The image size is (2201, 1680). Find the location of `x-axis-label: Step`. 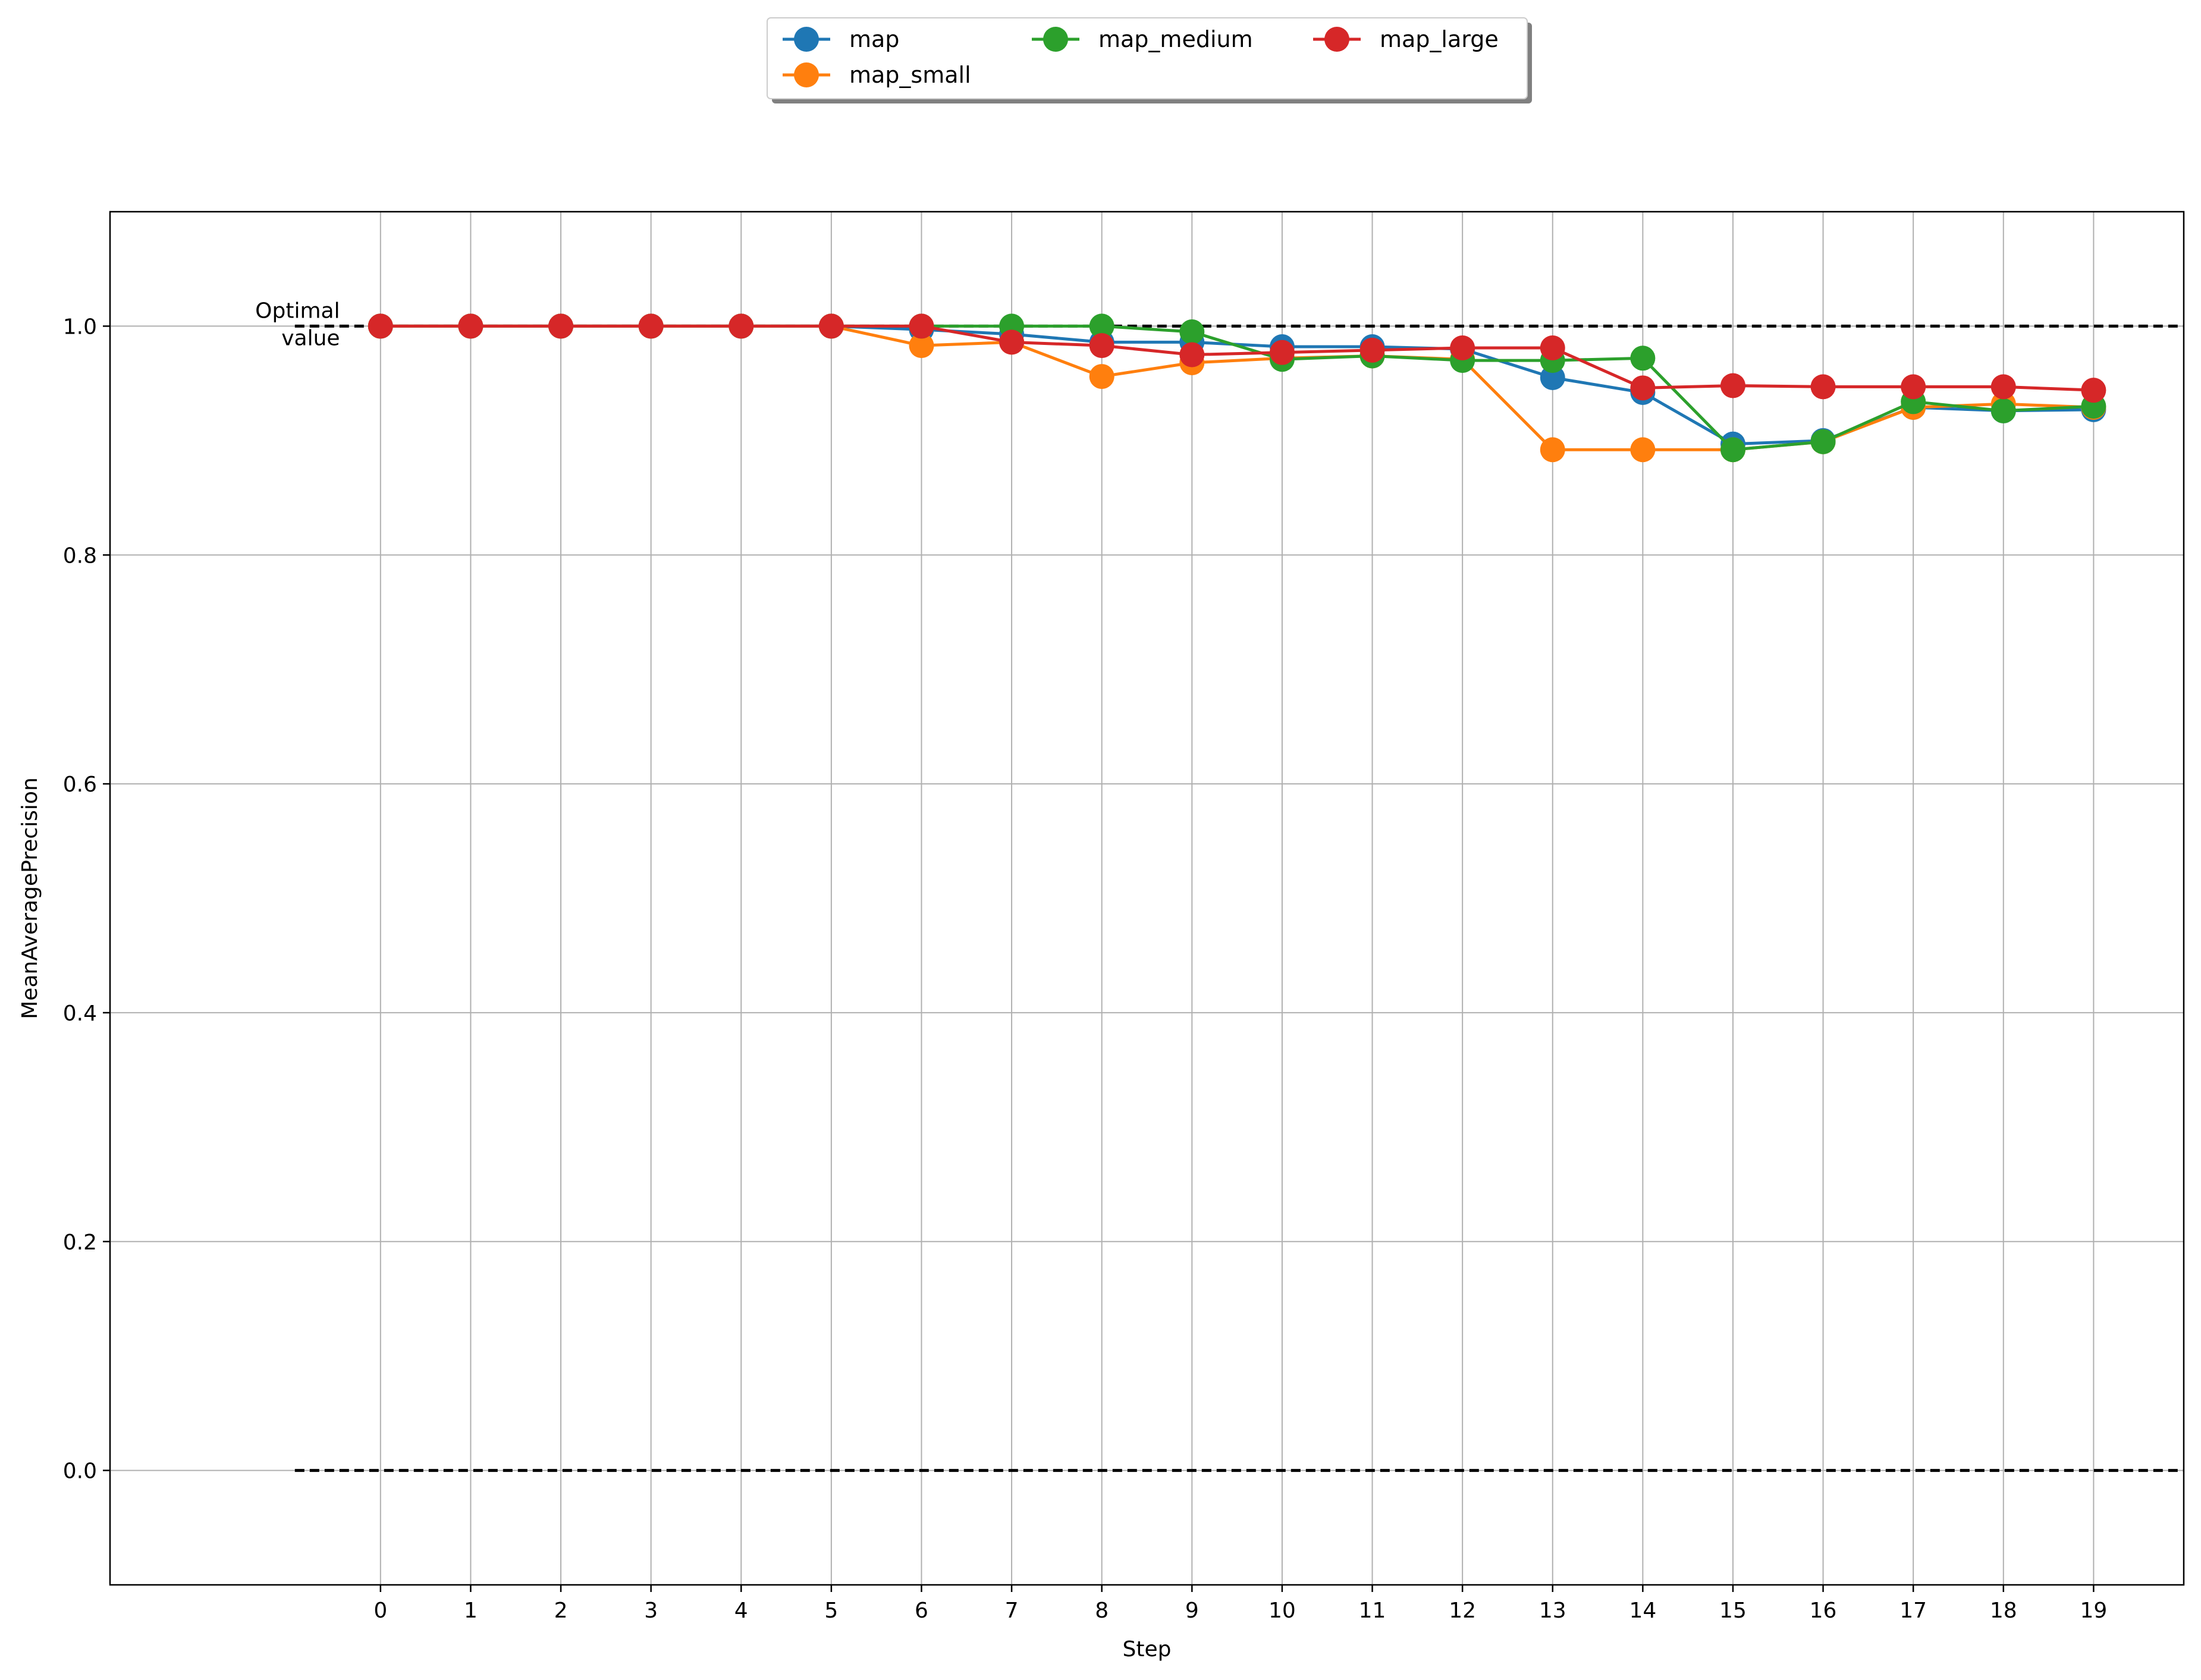

x-axis-label: Step is located at coordinates (1147, 1649).